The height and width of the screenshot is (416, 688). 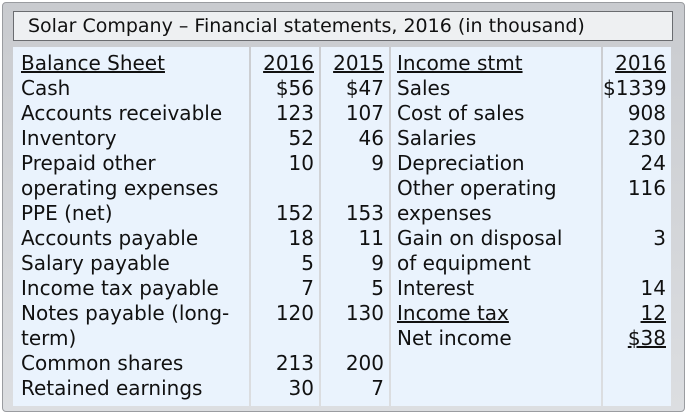 What do you see at coordinates (67, 213) in the screenshot?
I see `bs-label-ppe: PPE (net)` at bounding box center [67, 213].